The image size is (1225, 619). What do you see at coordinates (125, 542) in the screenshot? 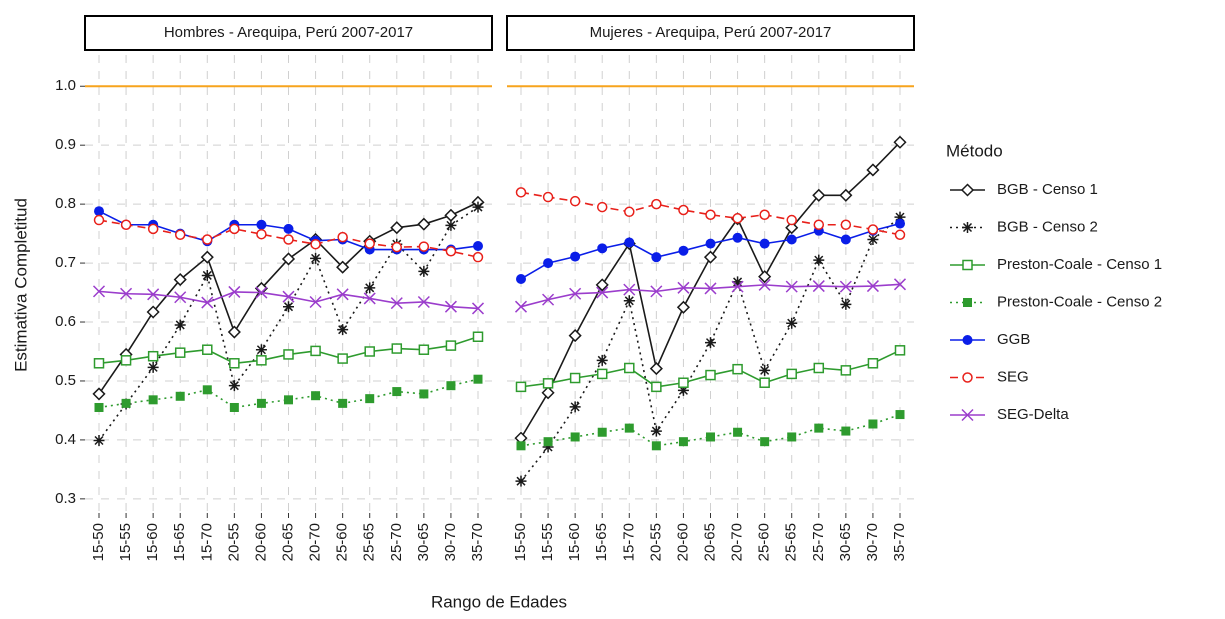
I see `x-tick-label: 15-55` at bounding box center [125, 542].